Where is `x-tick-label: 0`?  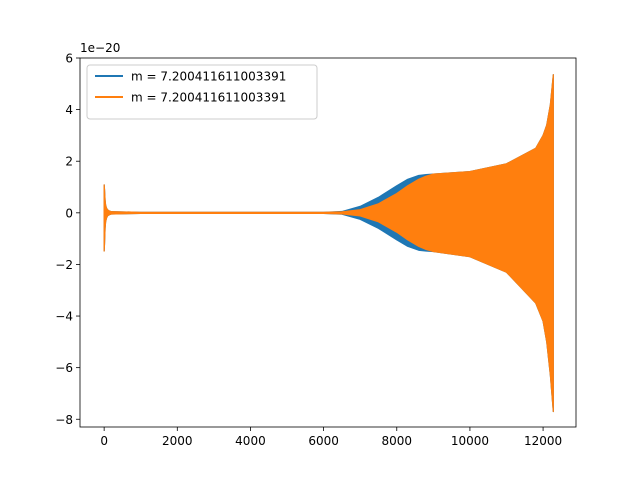 x-tick-label: 0 is located at coordinates (104, 441).